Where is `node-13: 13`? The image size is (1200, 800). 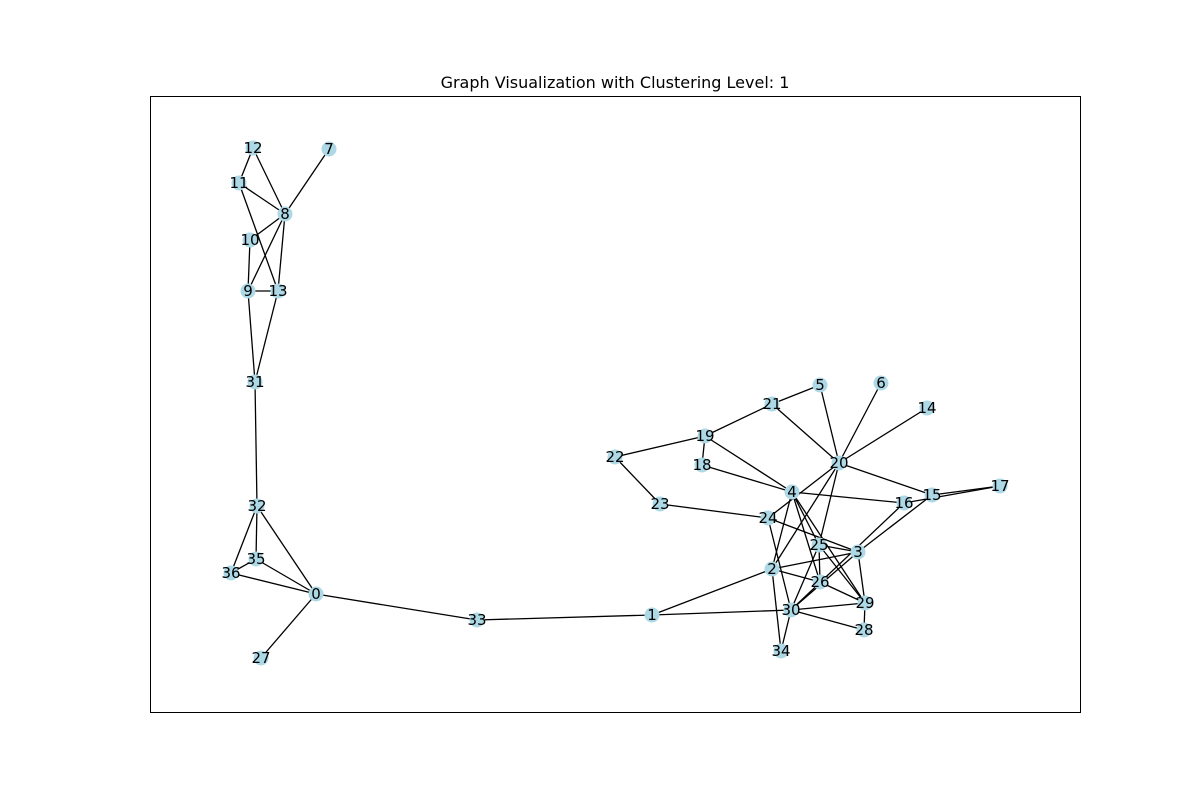
node-13: 13 is located at coordinates (277, 291).